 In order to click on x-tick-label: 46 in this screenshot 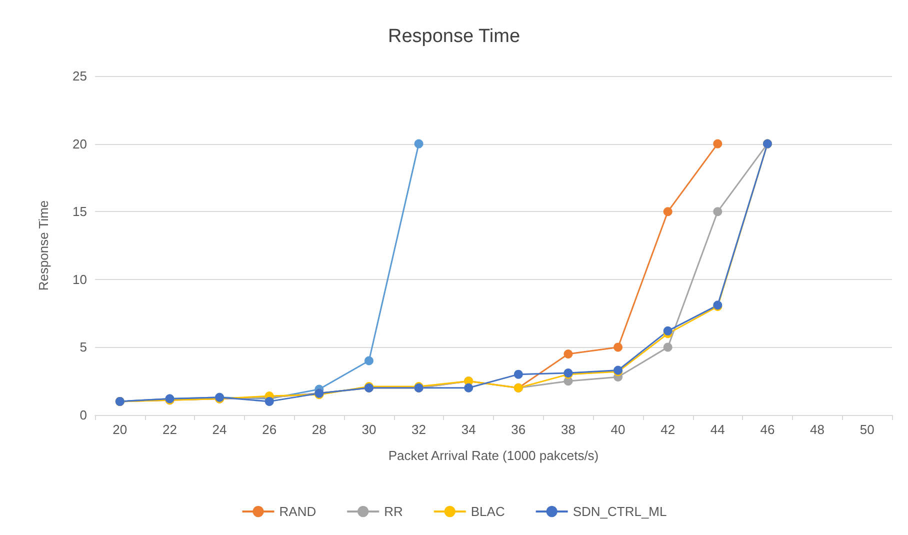, I will do `click(767, 429)`.